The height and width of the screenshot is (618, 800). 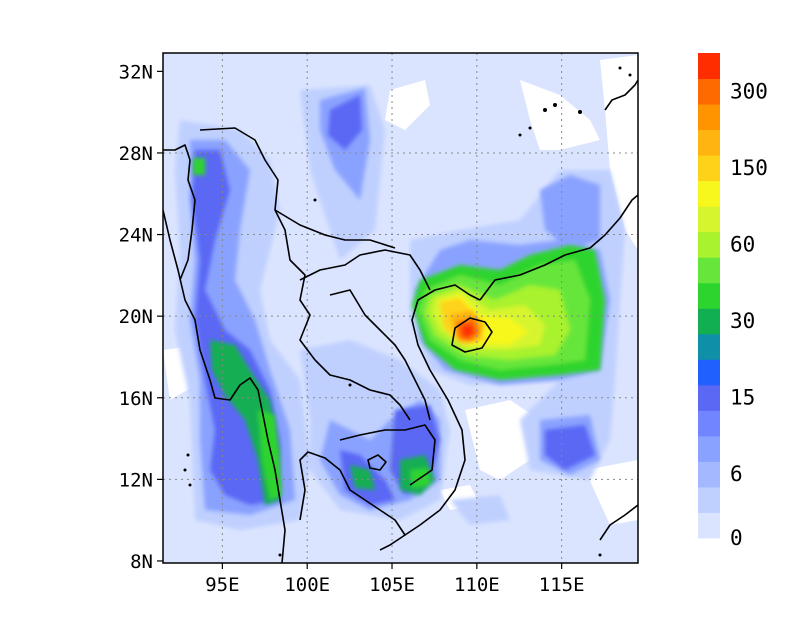 I want to click on lat-tick-label: 12N, so click(x=136, y=480).